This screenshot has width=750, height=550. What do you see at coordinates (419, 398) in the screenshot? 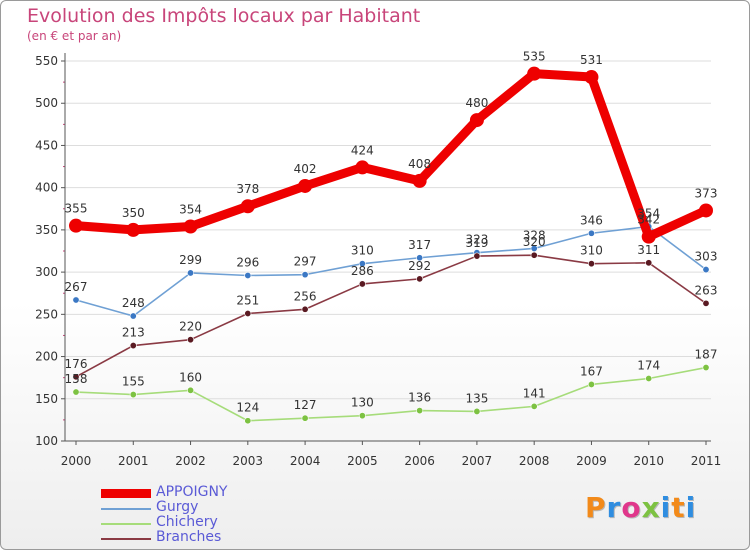
I see `data-label: 136` at bounding box center [419, 398].